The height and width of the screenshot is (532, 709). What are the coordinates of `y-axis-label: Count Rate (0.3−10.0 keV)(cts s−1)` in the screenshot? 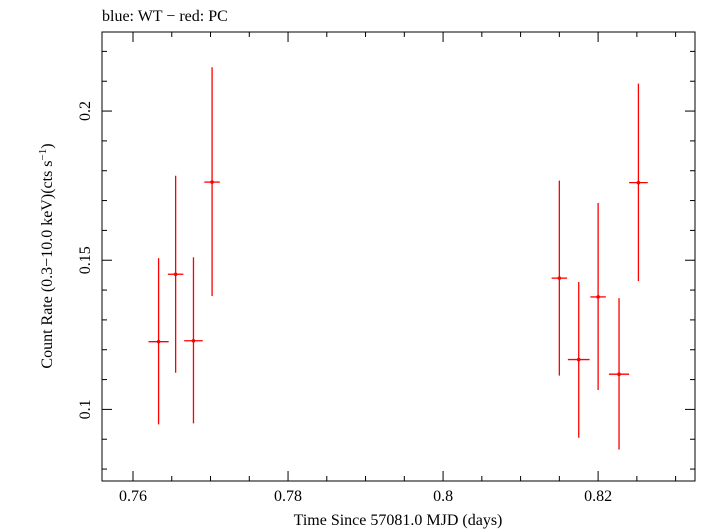 It's located at (46, 255).